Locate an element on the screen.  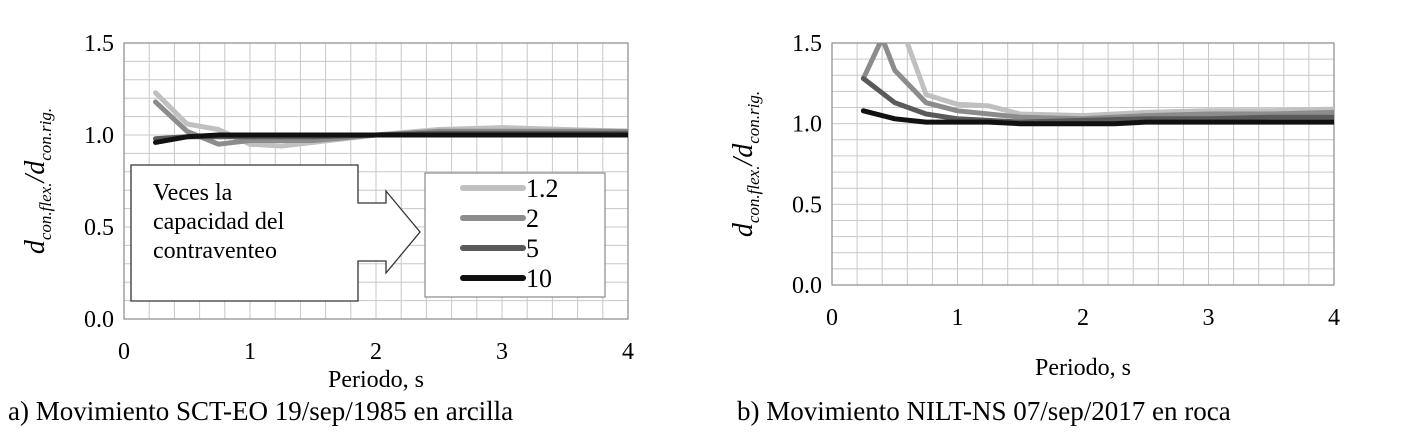
callout-text: Veces la capacidad del contraventeo is located at coordinates (244, 233).